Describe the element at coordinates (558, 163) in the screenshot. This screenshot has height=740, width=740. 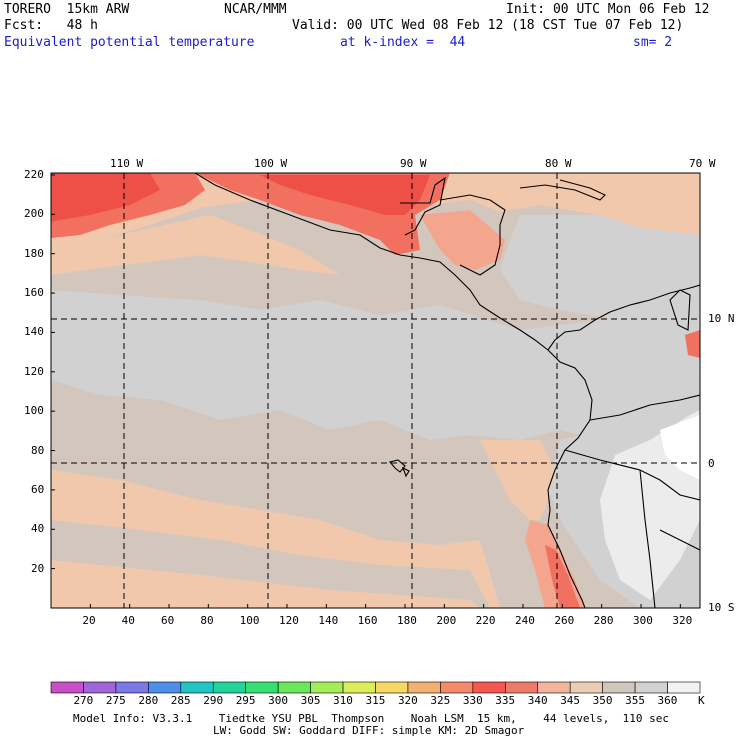
I see `lon-label-80w: 80 W` at that location.